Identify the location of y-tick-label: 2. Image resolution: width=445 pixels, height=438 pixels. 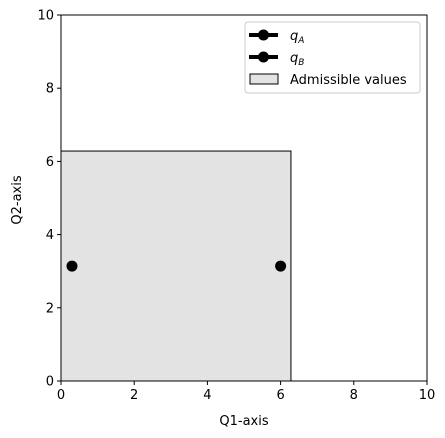
(50, 308).